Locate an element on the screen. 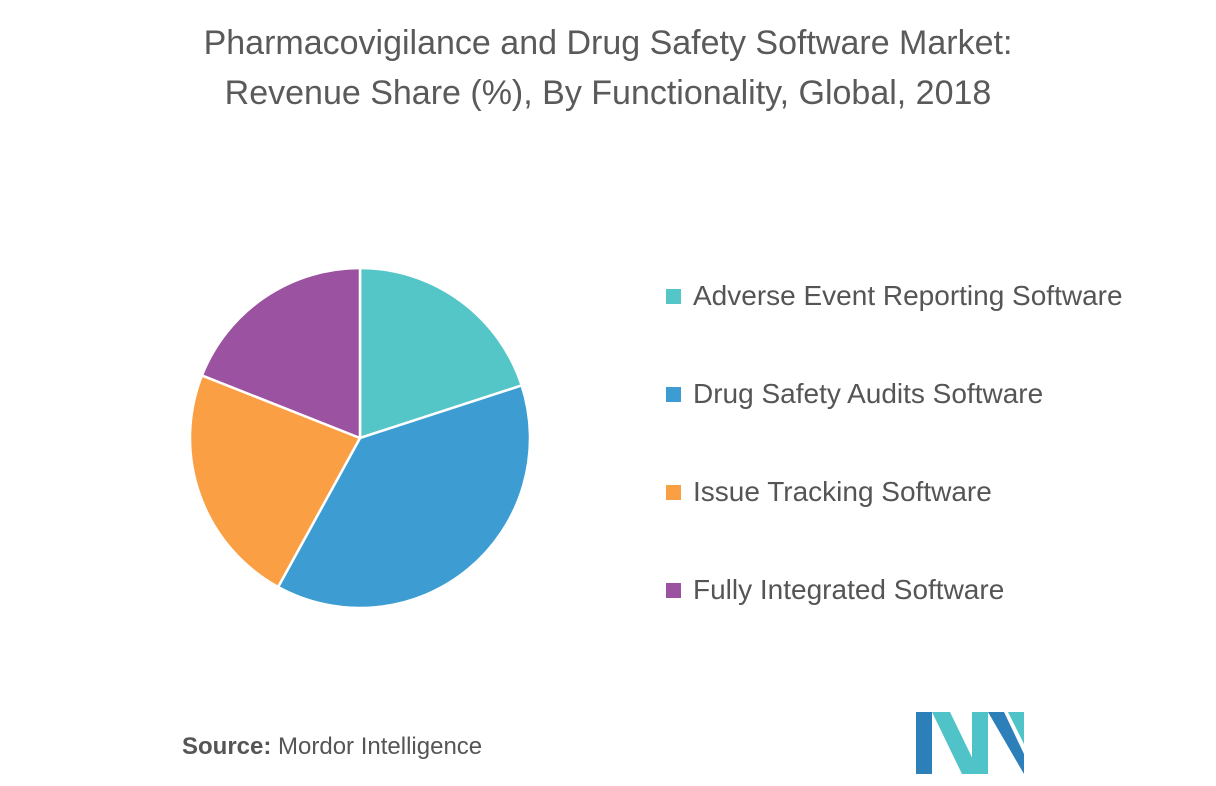 This screenshot has height=786, width=1216. pie-slice-drug-safety-audits-software is located at coordinates (404, 497).